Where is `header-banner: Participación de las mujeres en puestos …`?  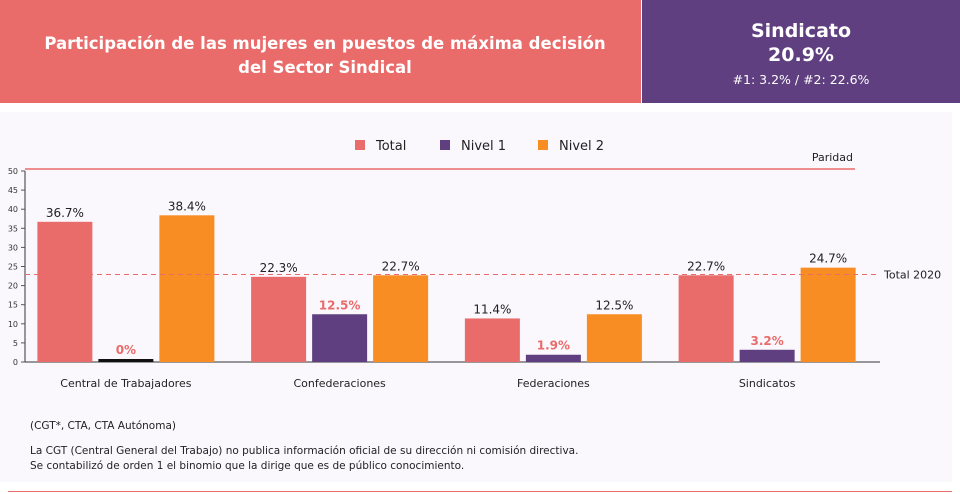 header-banner: Participación de las mujeres en puestos … is located at coordinates (320, 51).